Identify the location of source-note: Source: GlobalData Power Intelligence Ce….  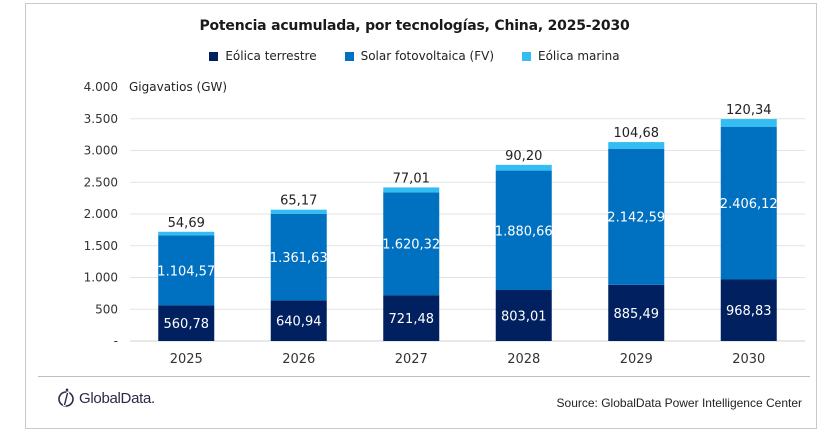
(679, 403).